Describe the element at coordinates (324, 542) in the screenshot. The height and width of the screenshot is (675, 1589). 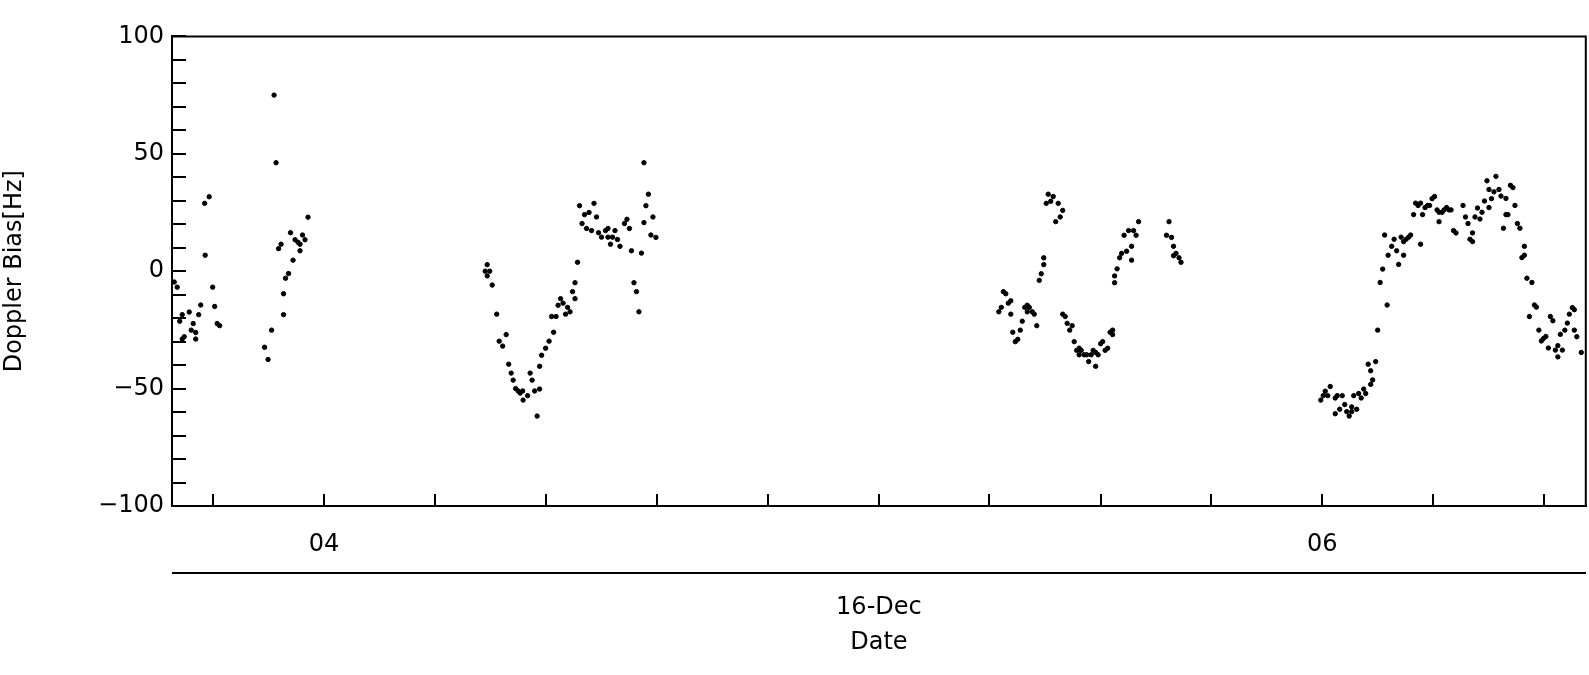
I see `x-tick-label: 04` at that location.